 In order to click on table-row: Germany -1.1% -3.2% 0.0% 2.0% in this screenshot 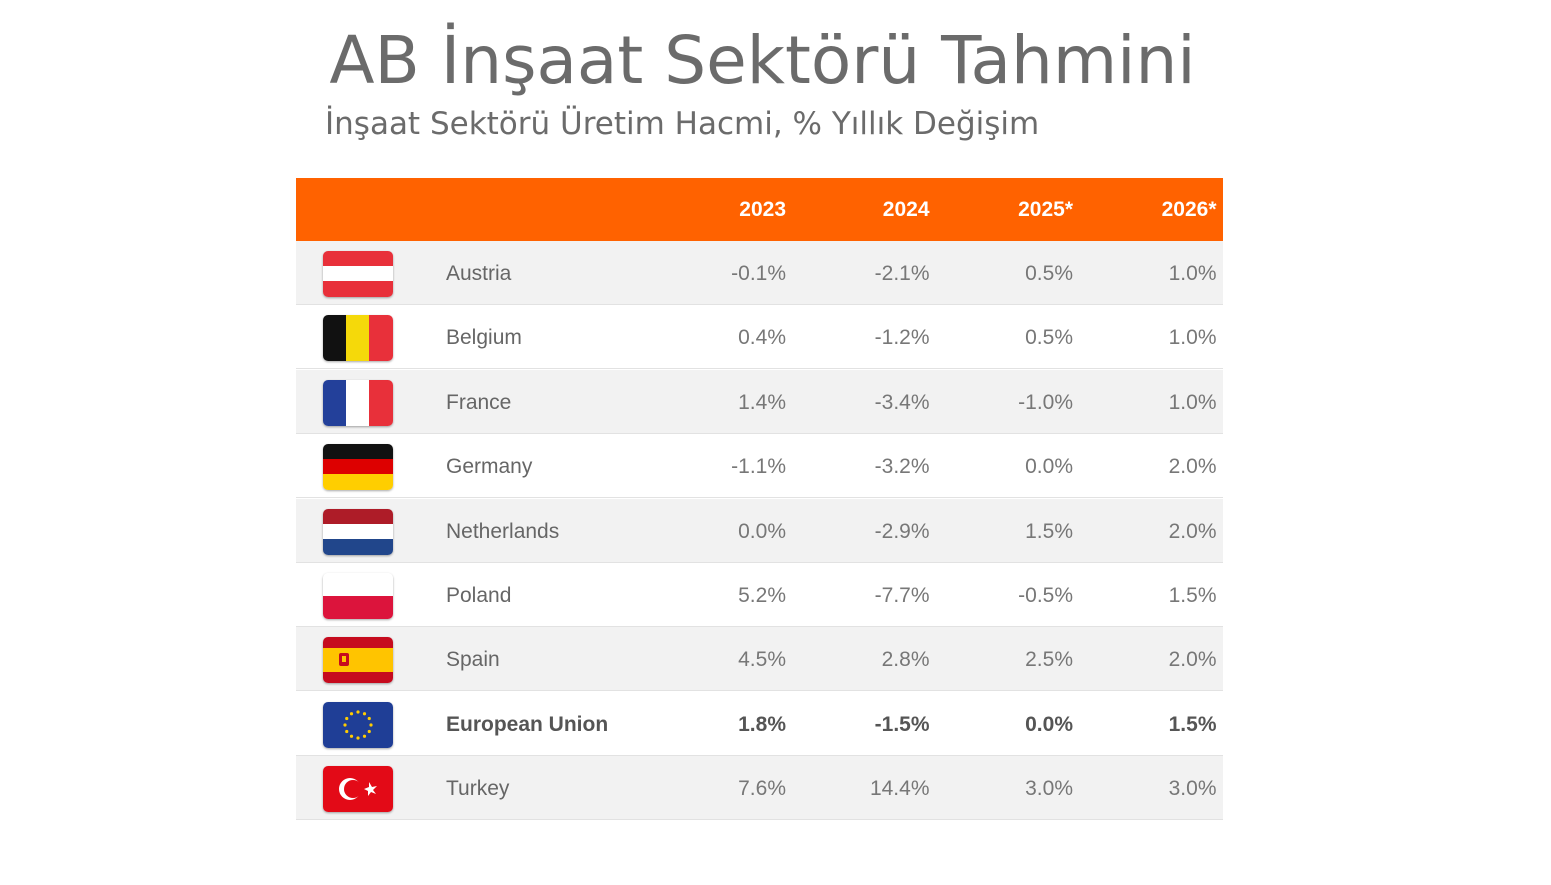, I will do `click(759, 466)`.